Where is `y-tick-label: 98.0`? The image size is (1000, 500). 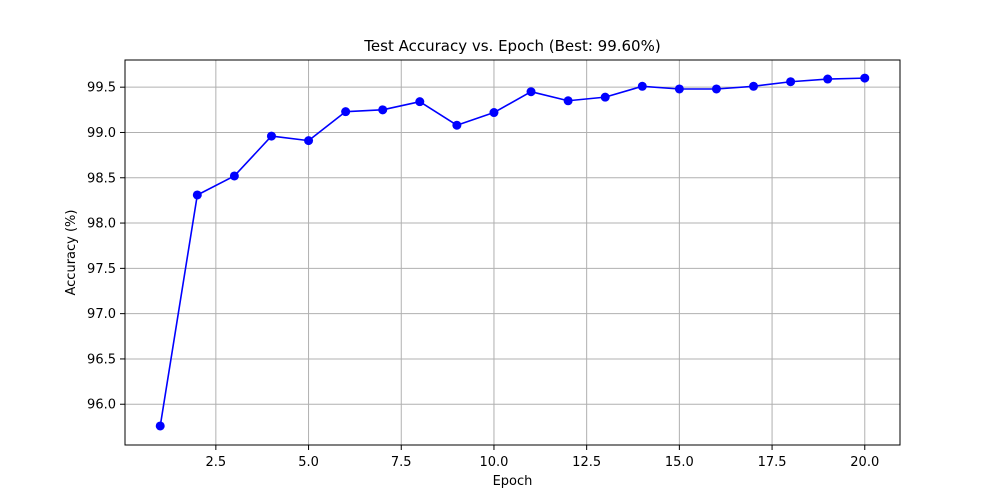
y-tick-label: 98.0 is located at coordinates (101, 224).